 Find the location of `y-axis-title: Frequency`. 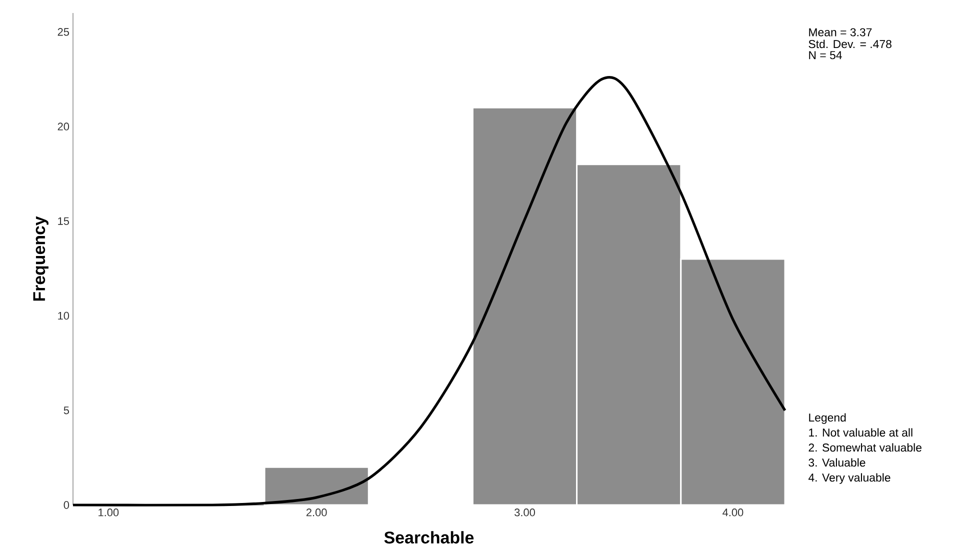

y-axis-title: Frequency is located at coordinates (40, 258).